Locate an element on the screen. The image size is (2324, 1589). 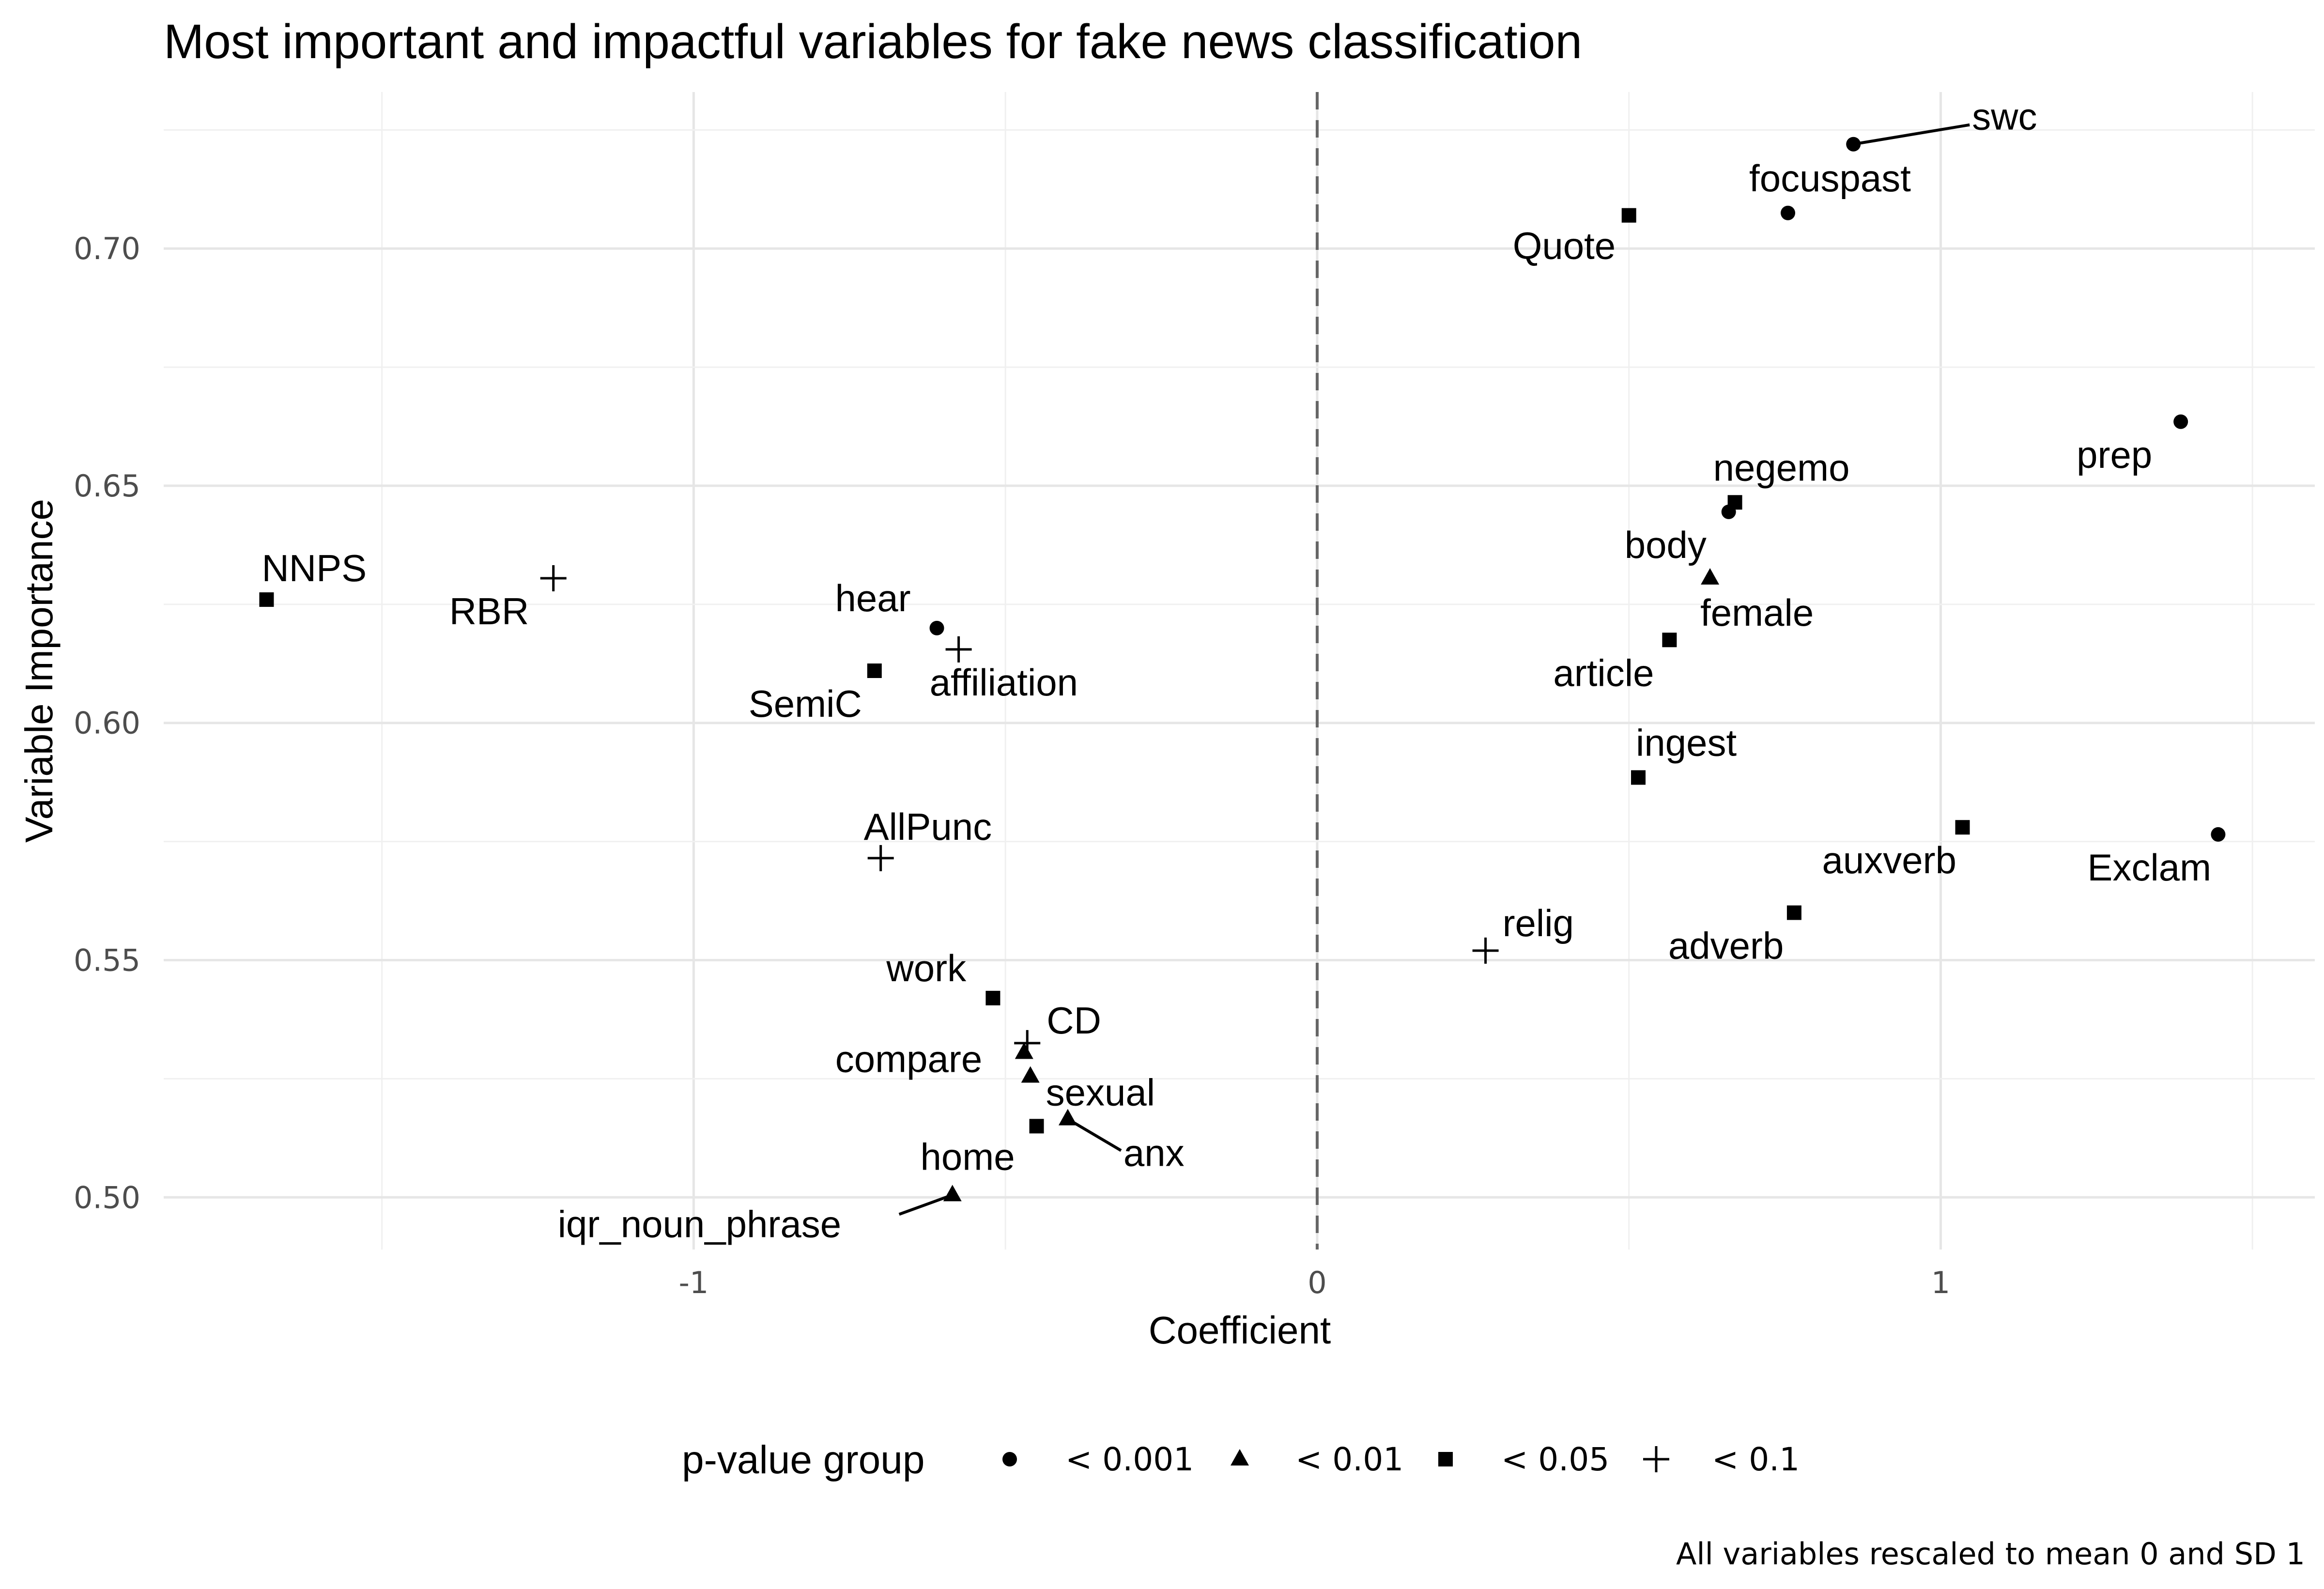
legend-key-circle is located at coordinates (1009, 1459).